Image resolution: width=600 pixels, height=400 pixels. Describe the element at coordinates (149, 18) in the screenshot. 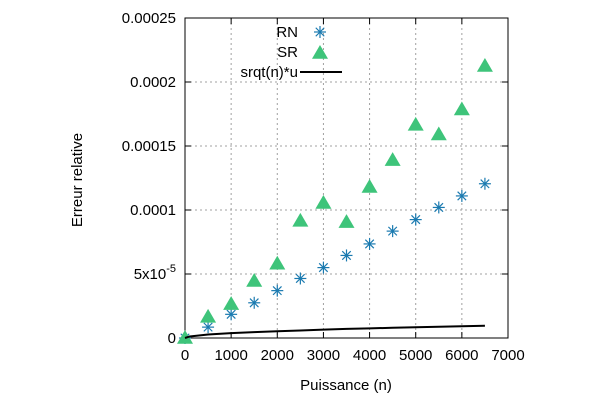

I see `y-tick-label: 0.00025` at that location.